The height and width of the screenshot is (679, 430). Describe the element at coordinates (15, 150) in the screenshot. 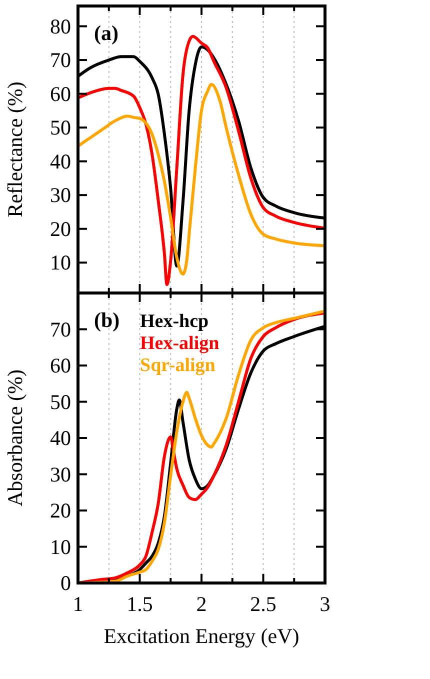

I see `y-axis-title: Reflectance (%)` at that location.